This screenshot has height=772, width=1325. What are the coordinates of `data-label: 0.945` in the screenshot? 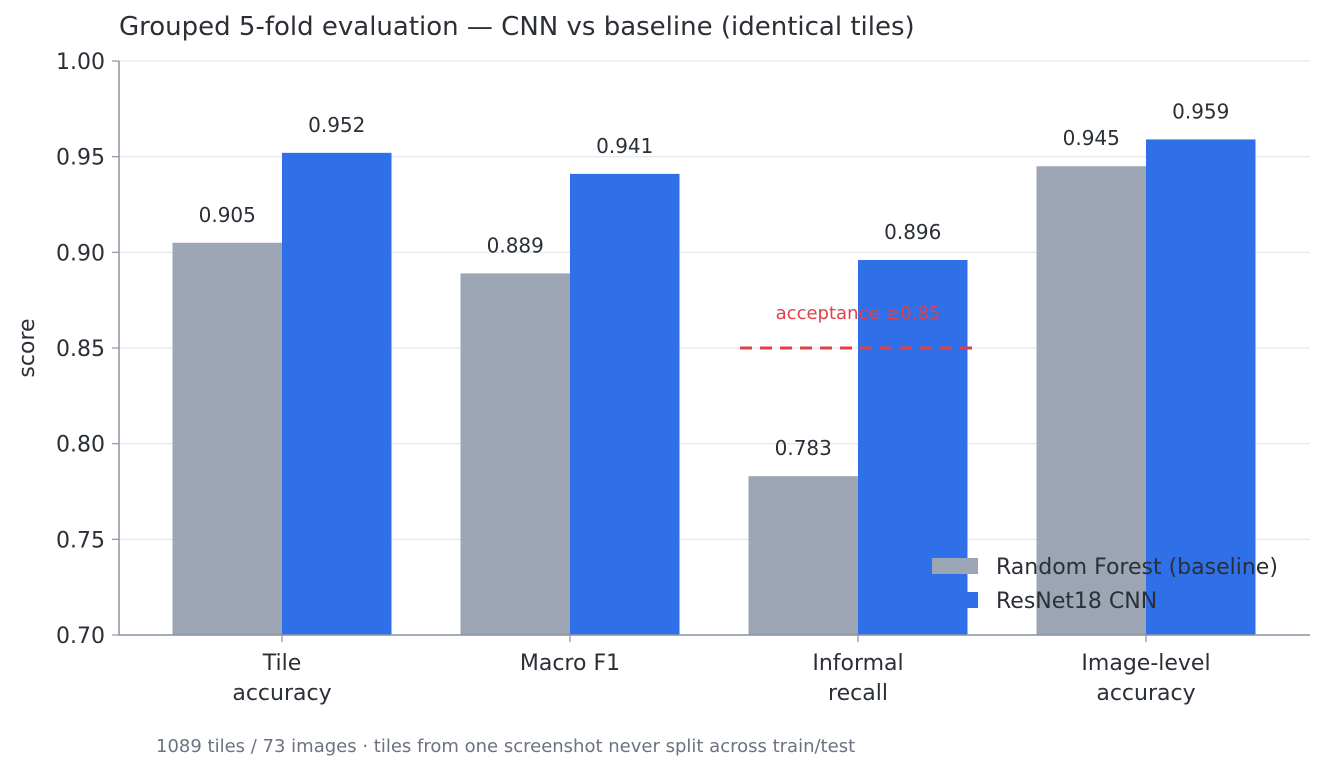 It's located at (1091, 138).